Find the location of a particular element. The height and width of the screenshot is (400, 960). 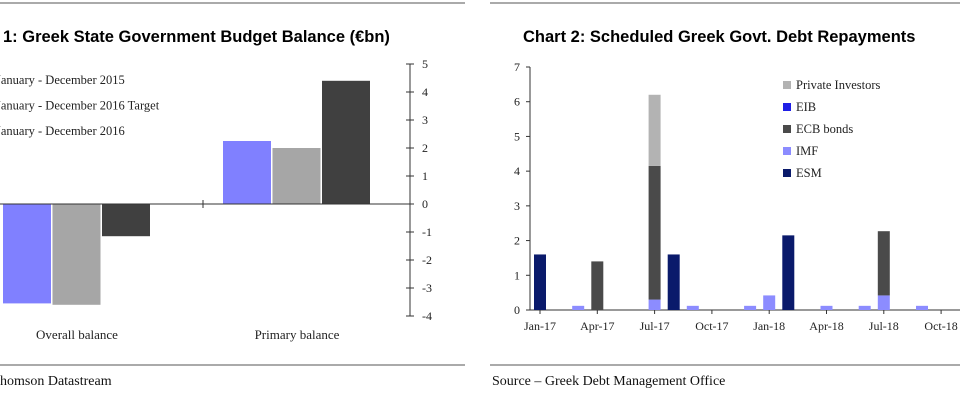

chart1-y-tick-label: 2 is located at coordinates (425, 148).